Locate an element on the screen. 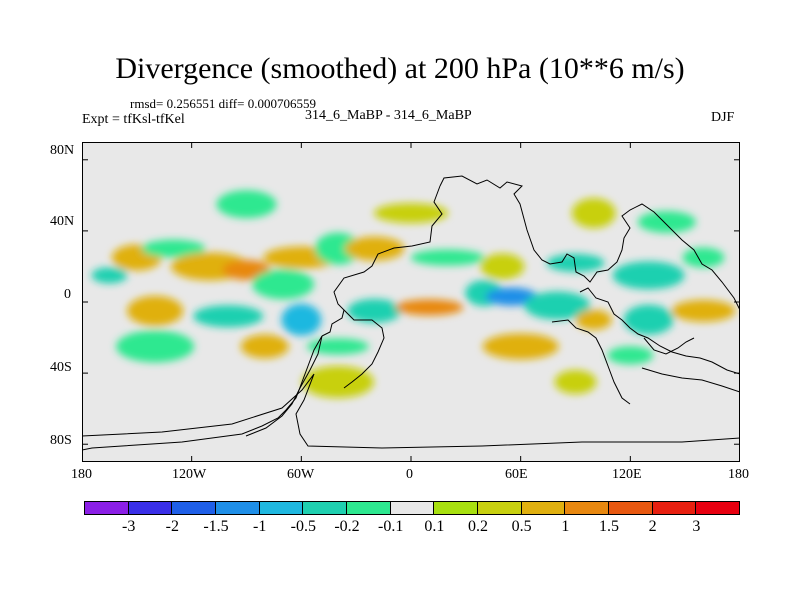  antarctica-coast is located at coordinates (411, 411).